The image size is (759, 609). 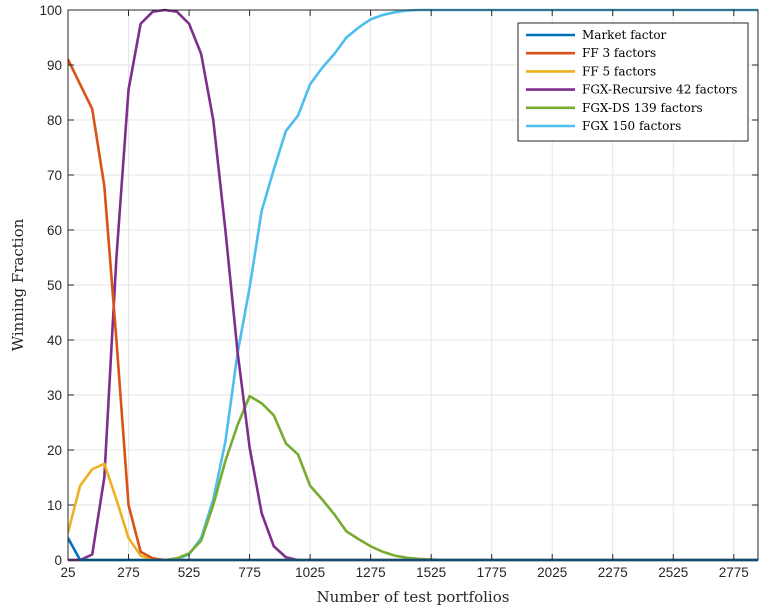 I want to click on y-tick-label: 30, so click(x=54, y=395).